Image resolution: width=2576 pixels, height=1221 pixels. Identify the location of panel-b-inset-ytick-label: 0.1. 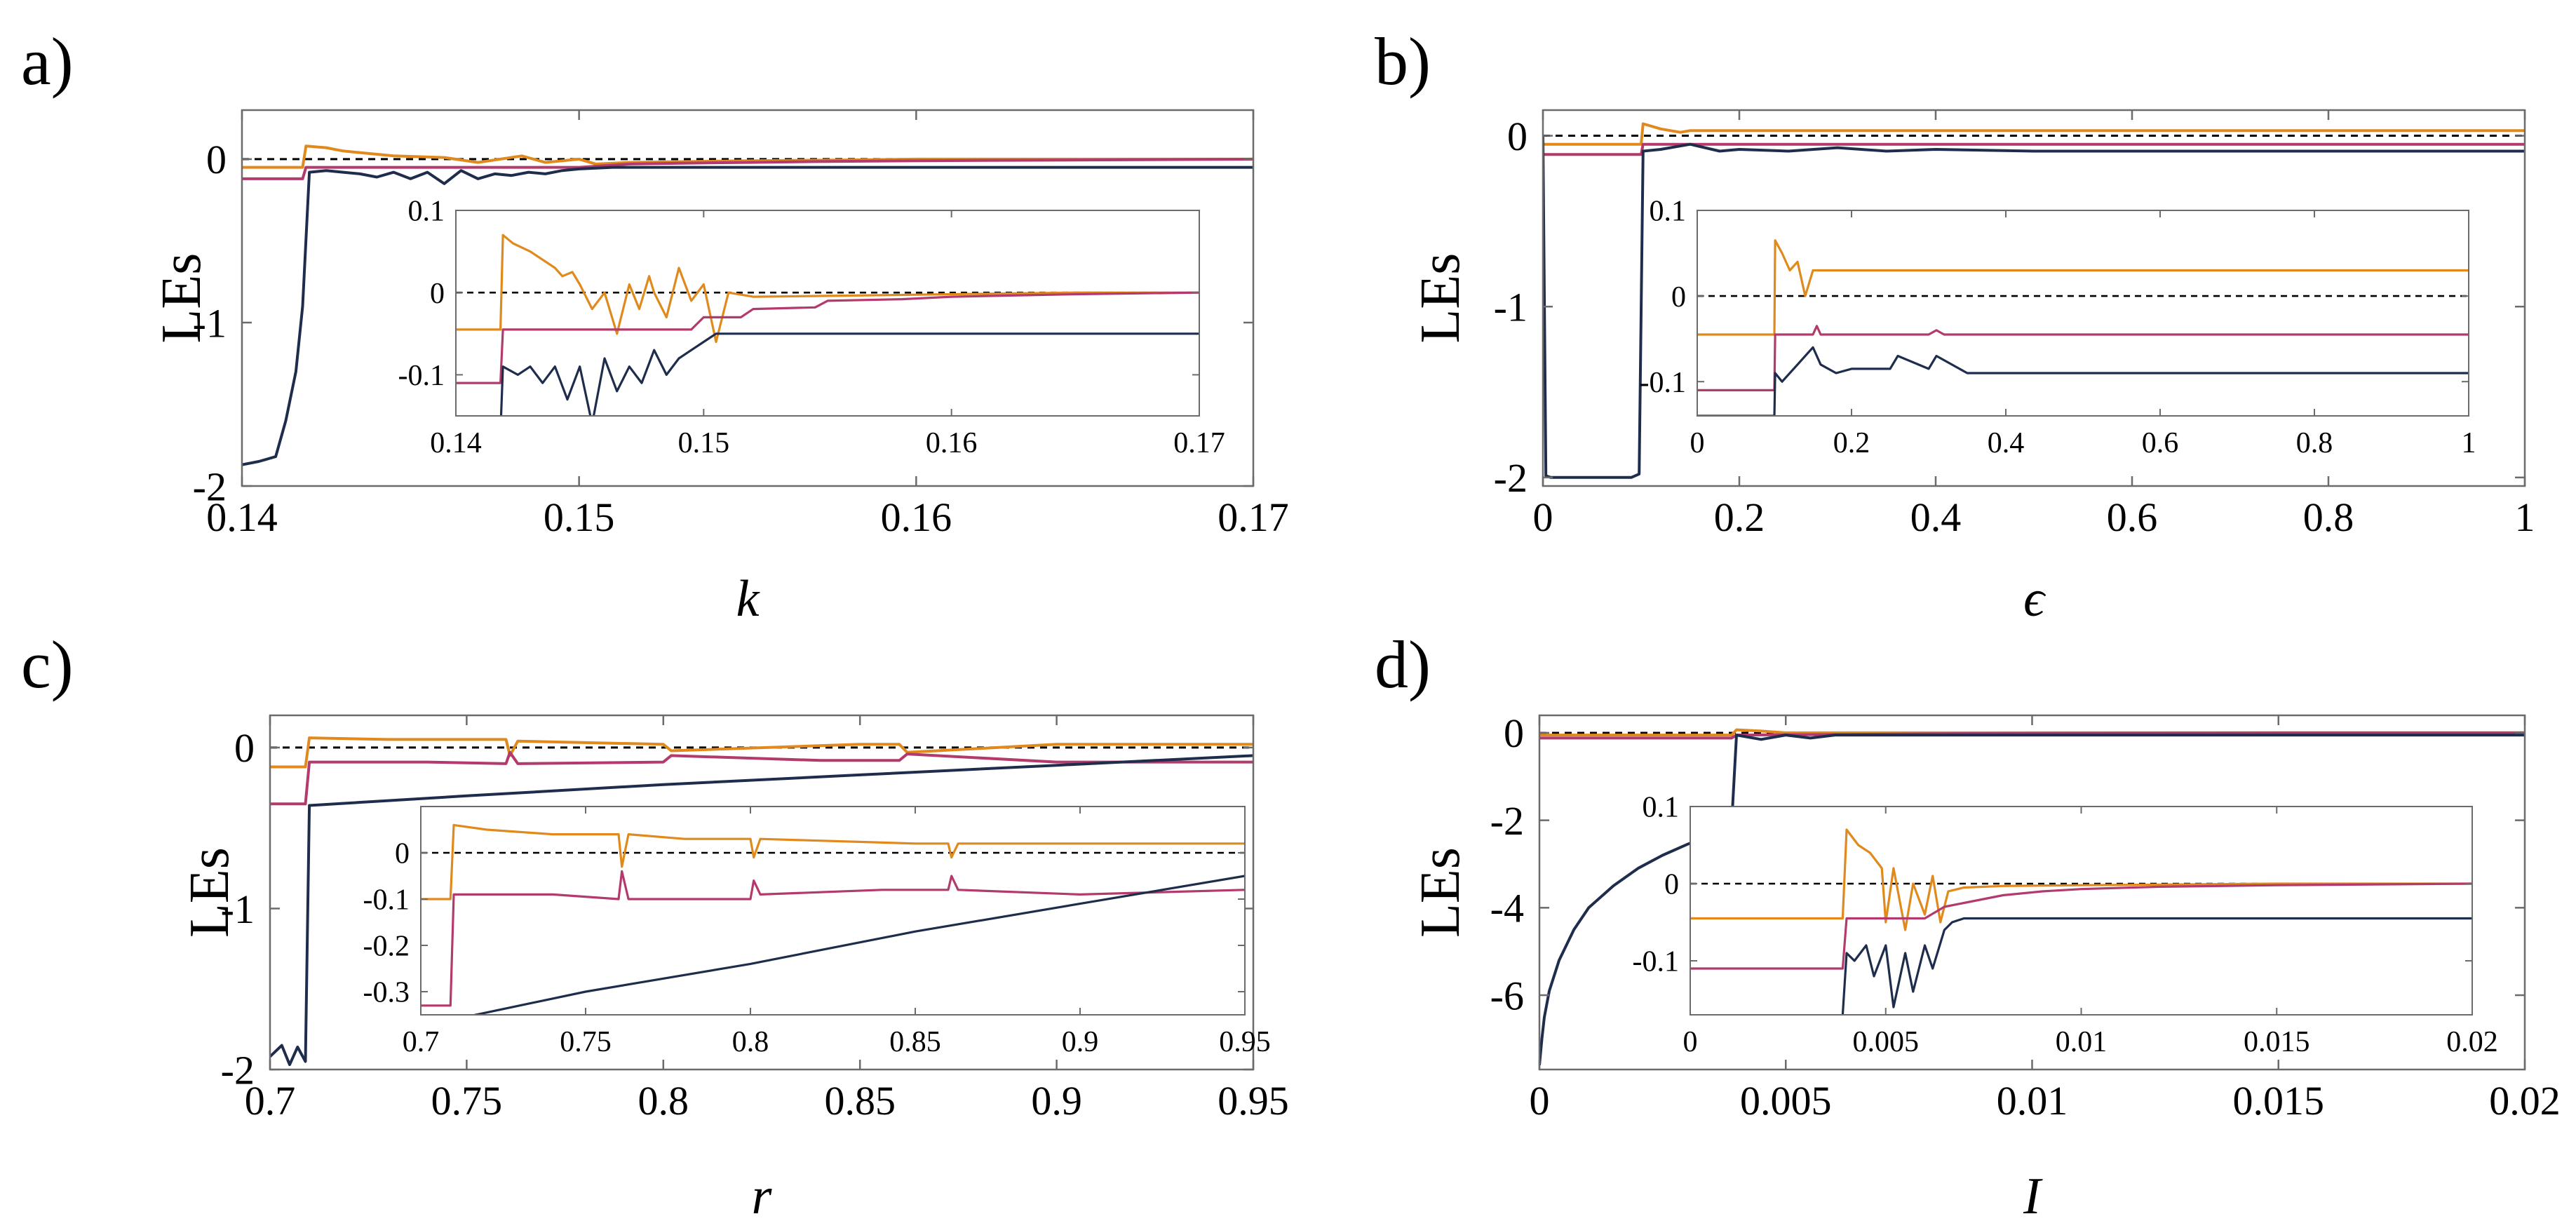
(1668, 212).